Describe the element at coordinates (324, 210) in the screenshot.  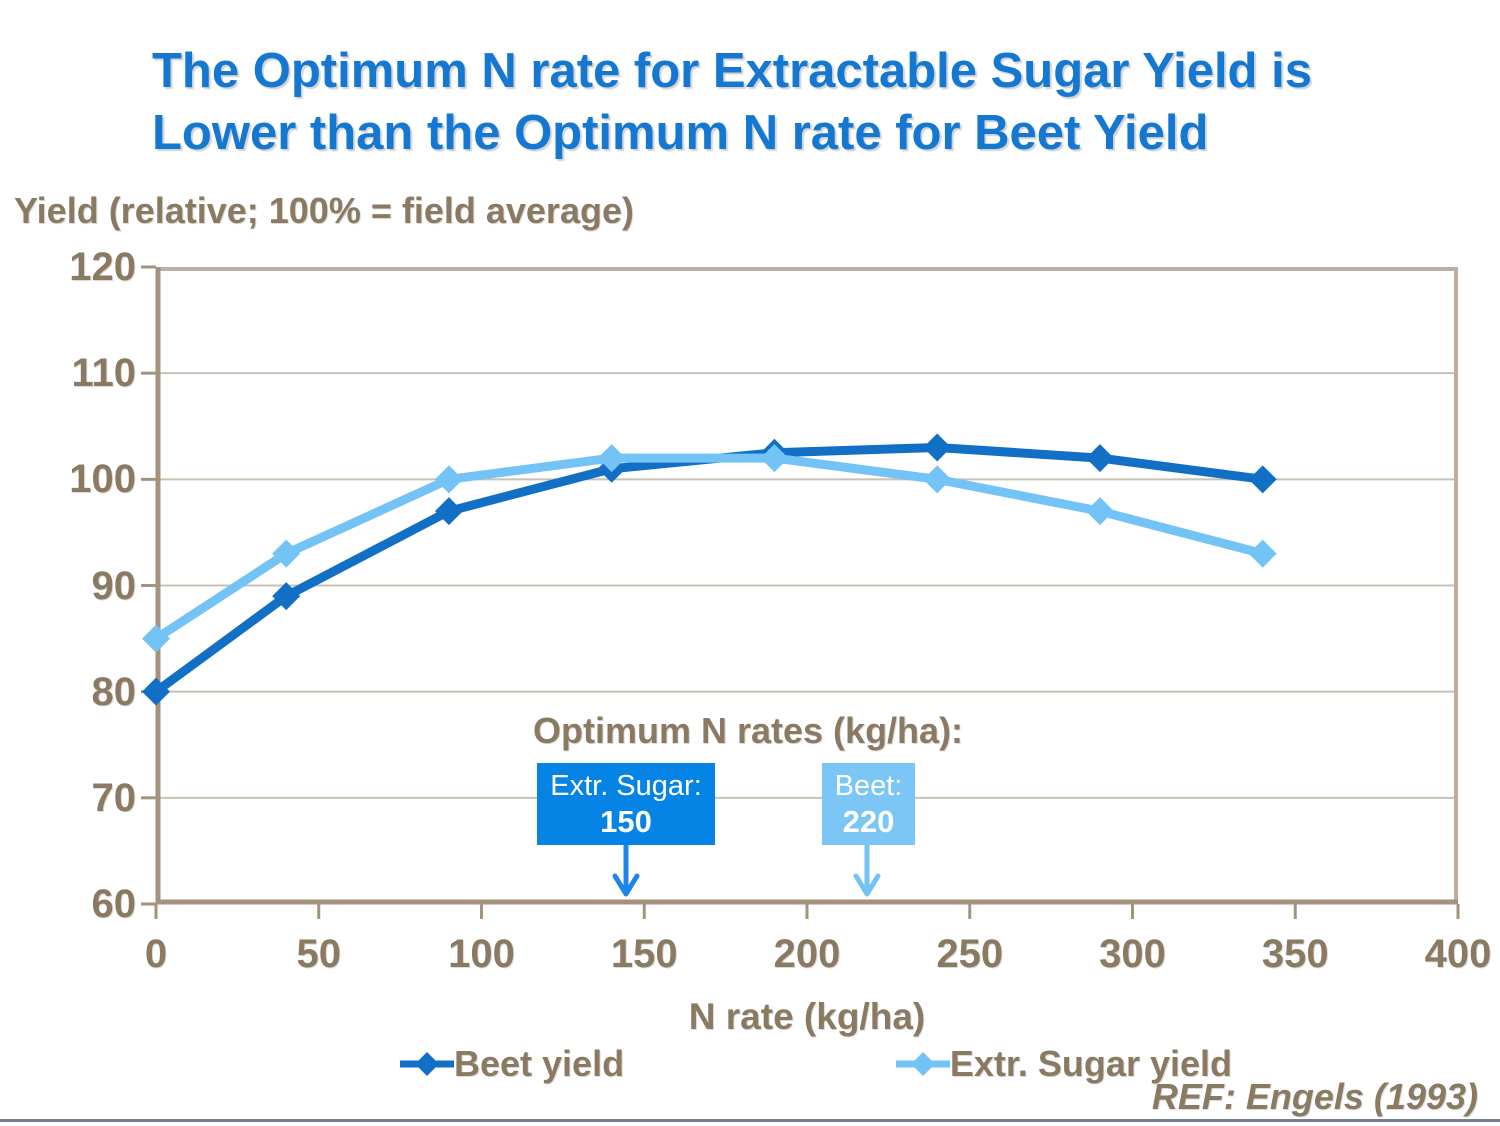
I see `y-axis-title: Yield (relative; 100% = field average)` at that location.